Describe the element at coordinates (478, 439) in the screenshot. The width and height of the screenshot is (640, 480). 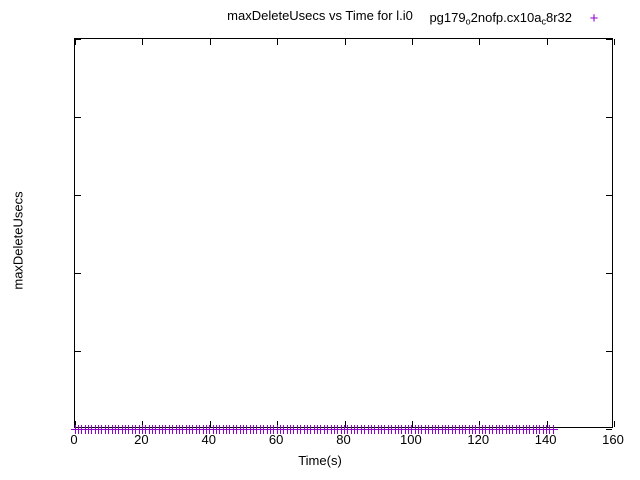
I see `x-tick-label: 120` at that location.